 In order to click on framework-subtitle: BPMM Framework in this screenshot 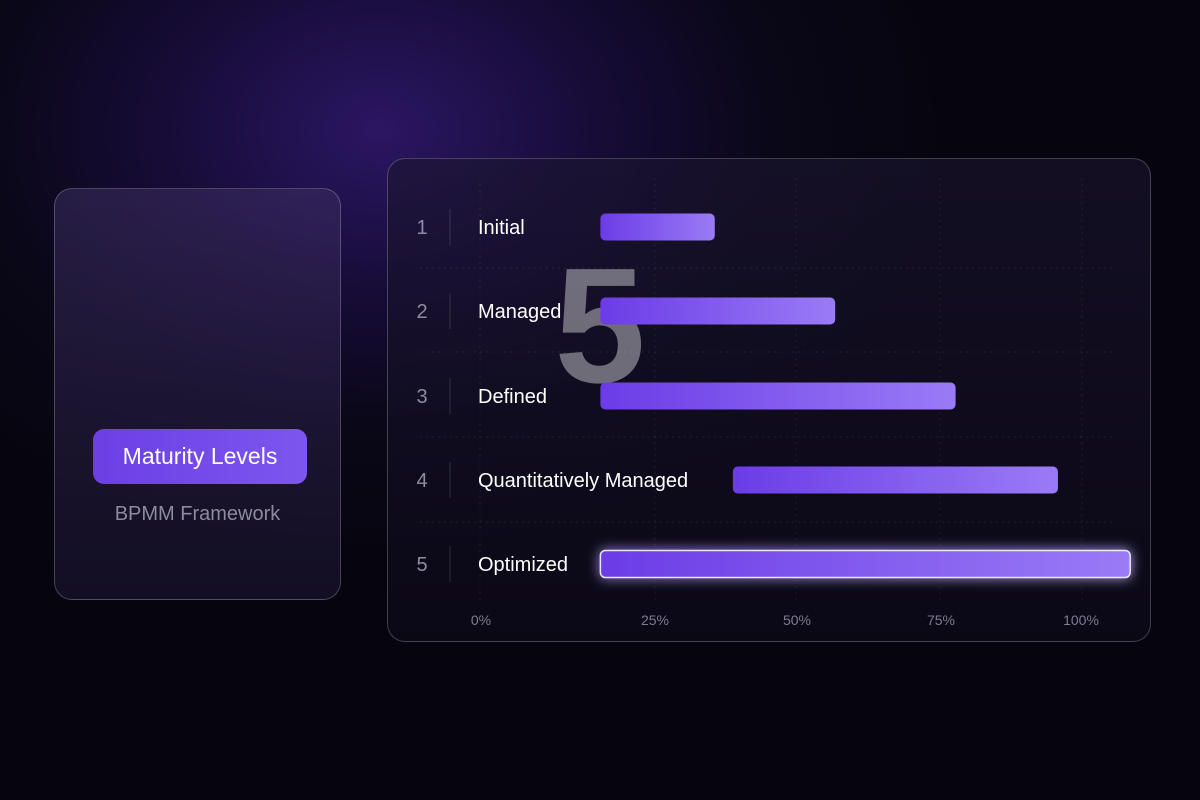, I will do `click(197, 514)`.